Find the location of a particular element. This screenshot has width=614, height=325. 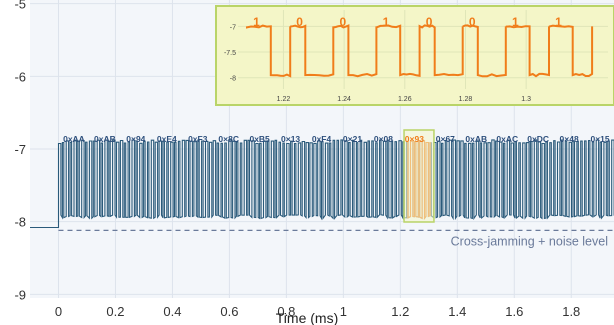

y-tick-label: -5 is located at coordinates (20, 6).